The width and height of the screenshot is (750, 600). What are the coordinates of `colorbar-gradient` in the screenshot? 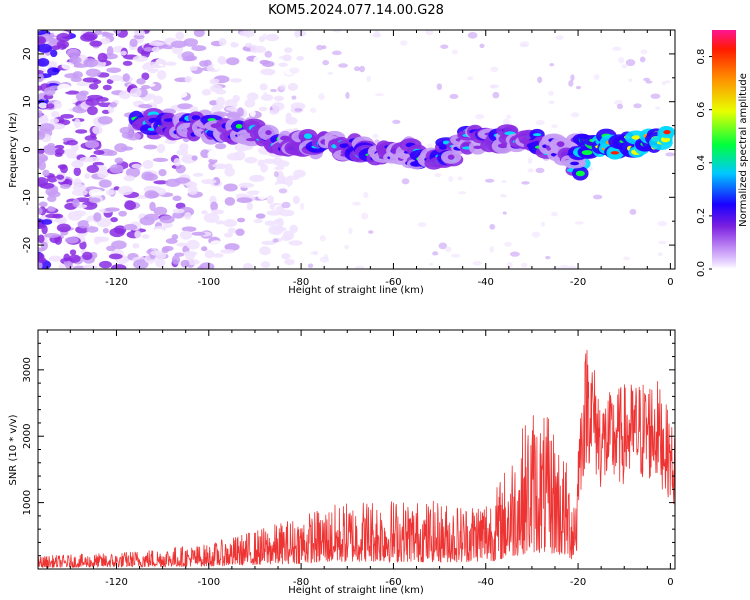 It's located at (724, 149).